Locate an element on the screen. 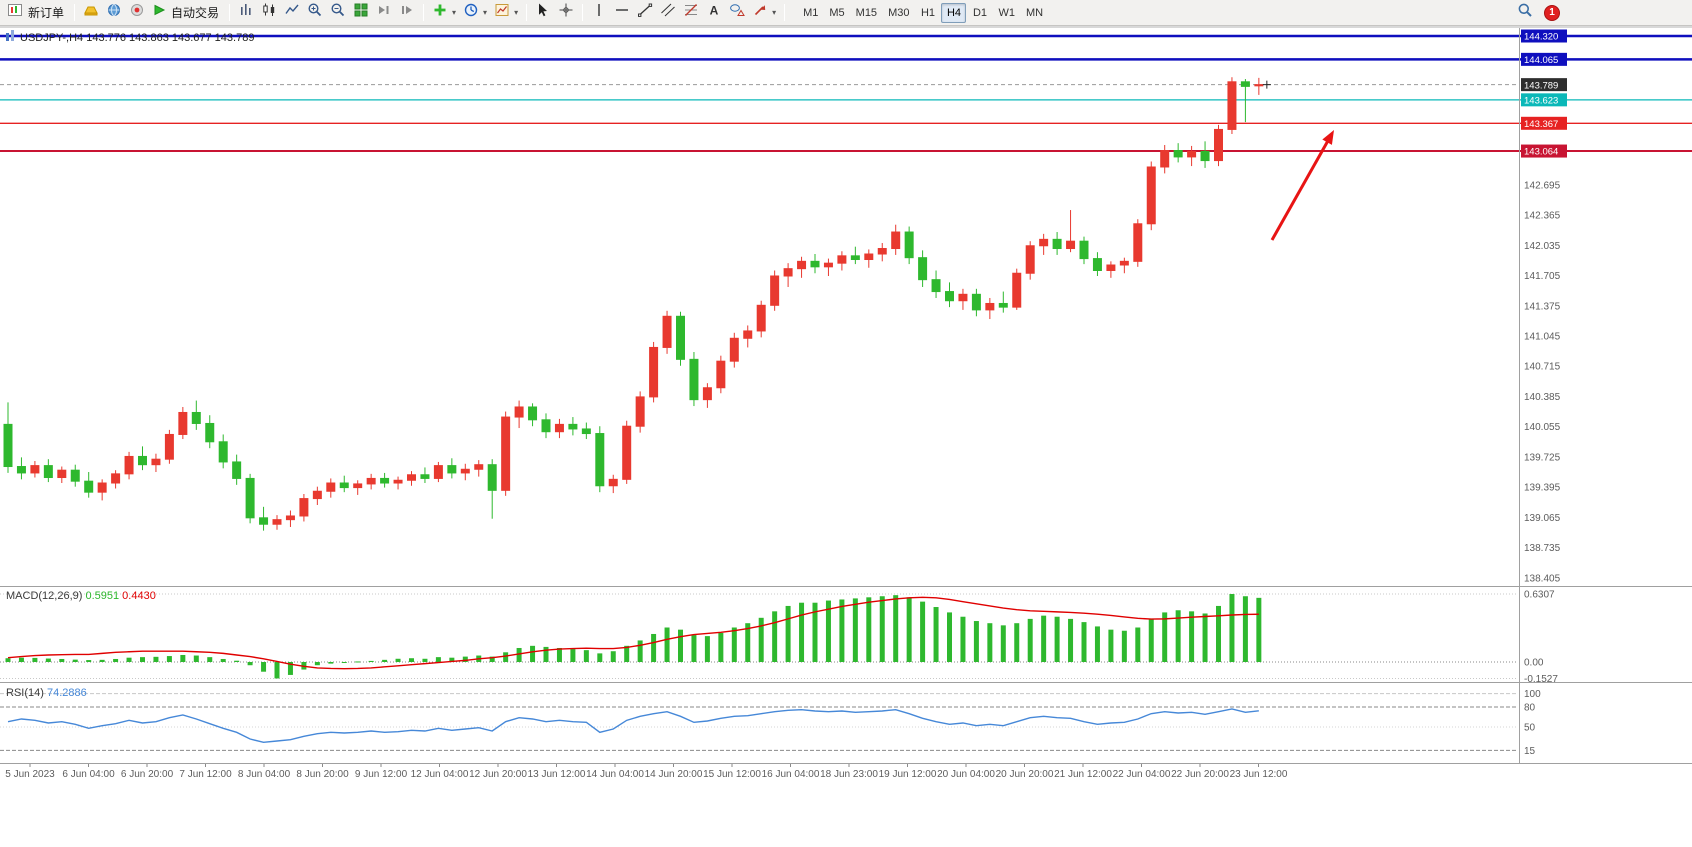 This screenshot has height=847, width=1692. chart-text: 15 is located at coordinates (1530, 751).